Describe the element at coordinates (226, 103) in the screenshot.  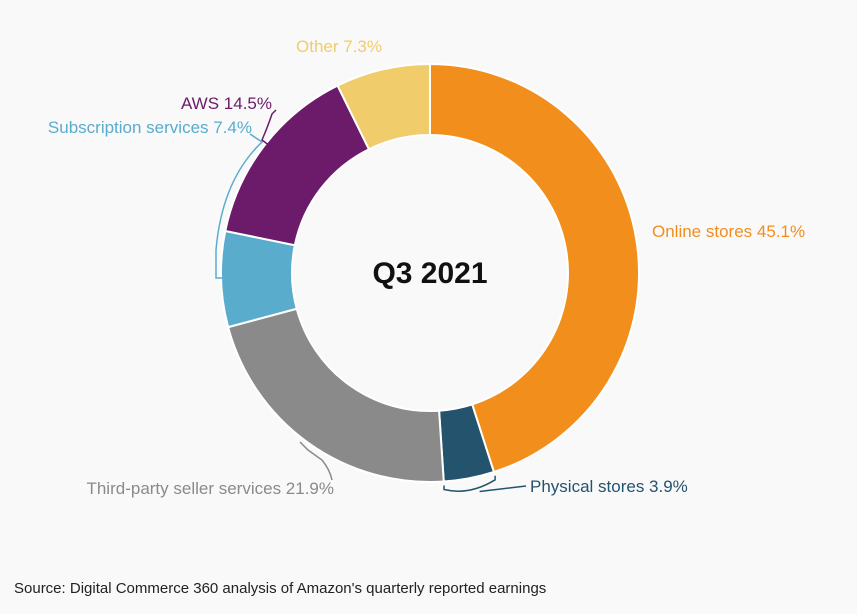
I see `slice-label-aws: AWS 14.5%` at that location.